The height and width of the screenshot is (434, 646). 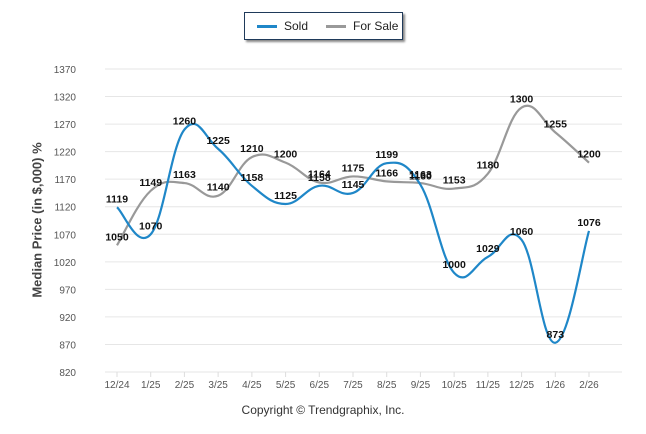 I want to click on x-tick-label: 6/25, so click(x=320, y=385).